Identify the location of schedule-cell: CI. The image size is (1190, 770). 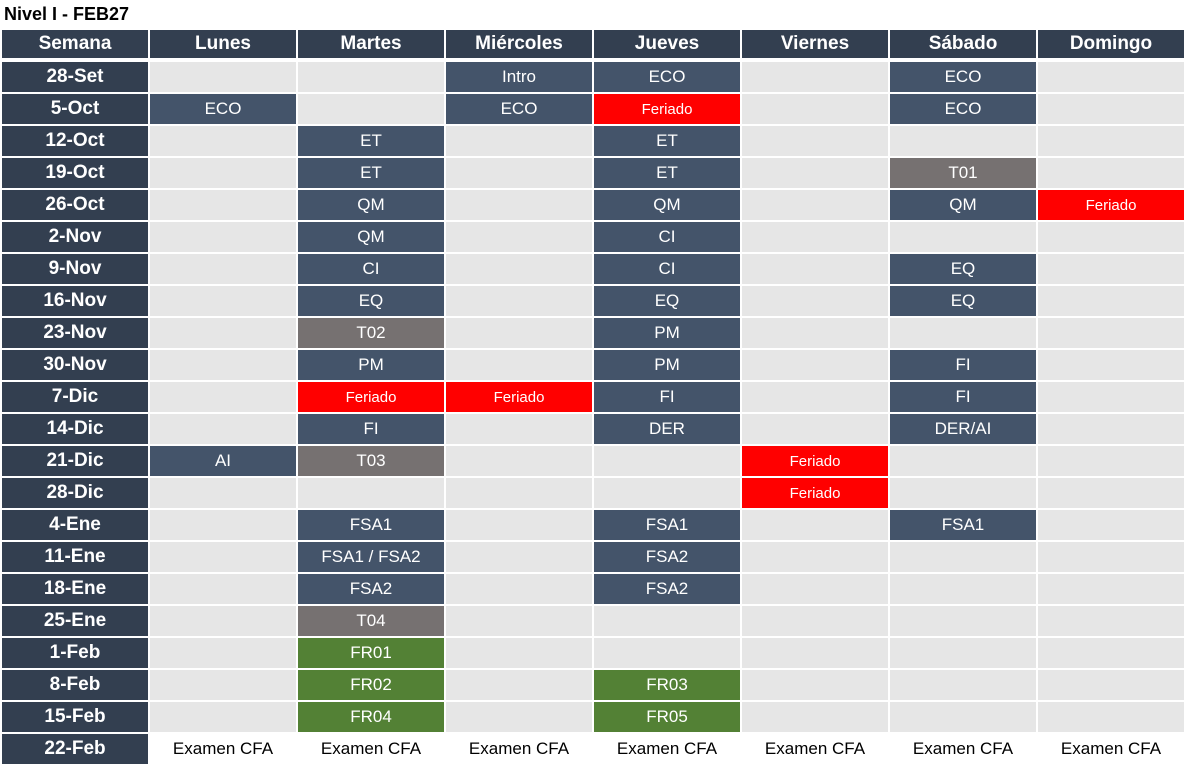
(667, 237).